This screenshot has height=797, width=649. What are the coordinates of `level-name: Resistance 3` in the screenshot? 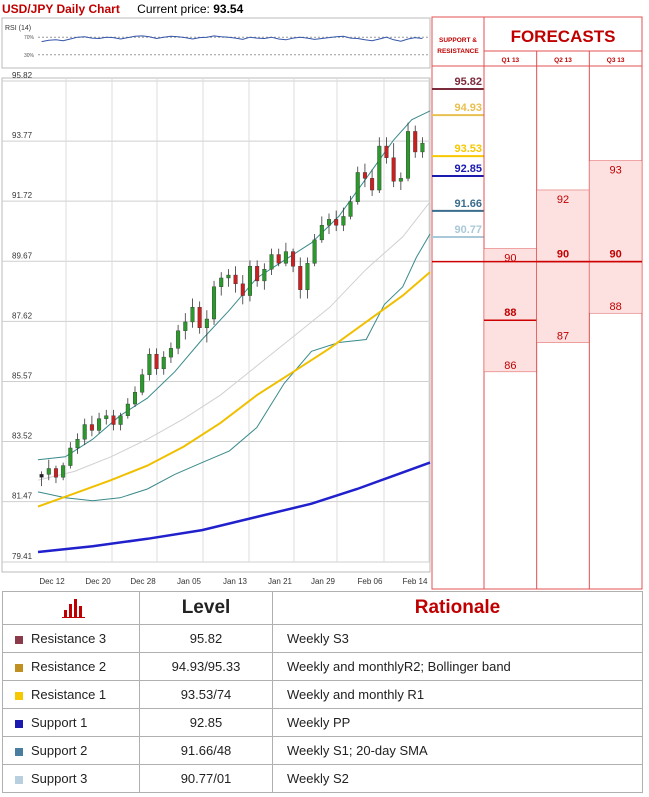 It's located at (71, 638).